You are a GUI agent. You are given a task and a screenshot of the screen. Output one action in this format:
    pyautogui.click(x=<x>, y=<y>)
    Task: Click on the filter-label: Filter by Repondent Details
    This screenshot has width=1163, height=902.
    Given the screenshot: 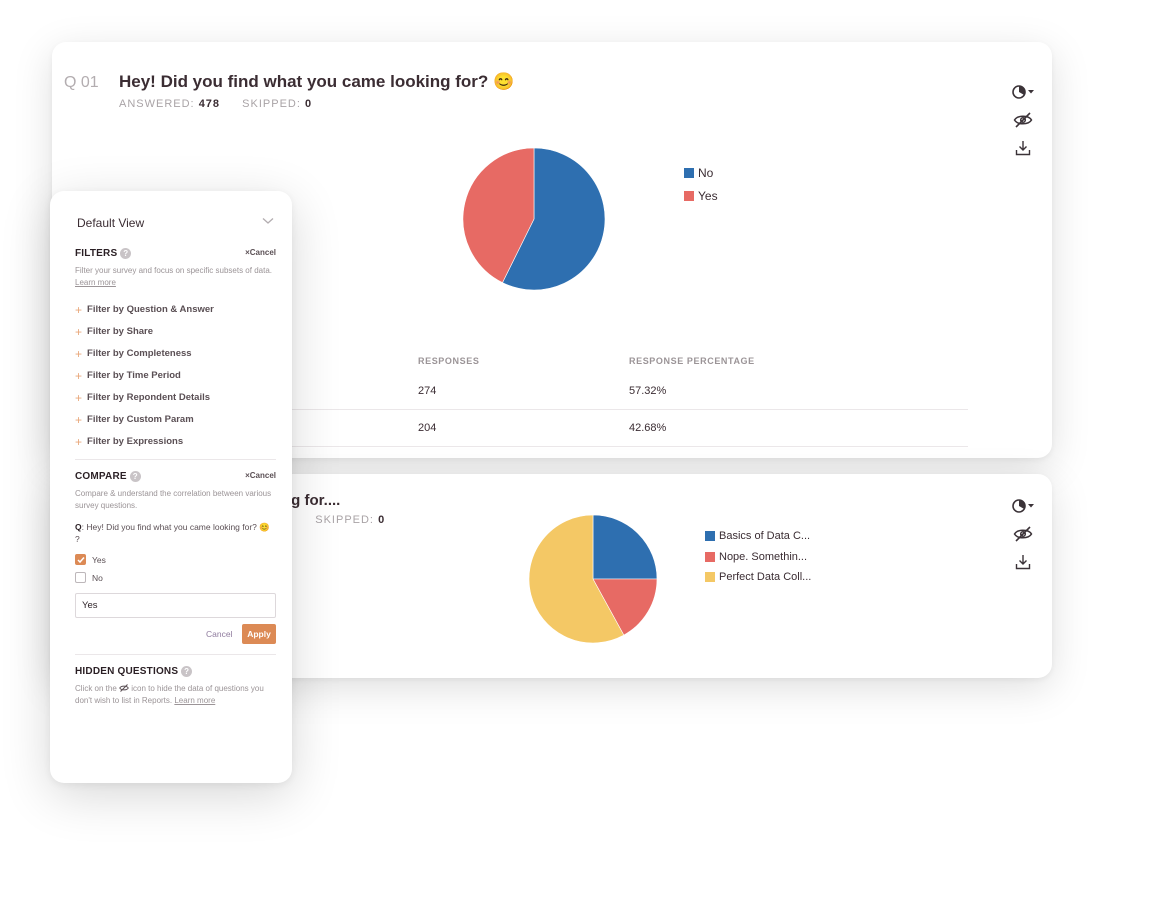 What is the action you would take?
    pyautogui.click(x=149, y=397)
    